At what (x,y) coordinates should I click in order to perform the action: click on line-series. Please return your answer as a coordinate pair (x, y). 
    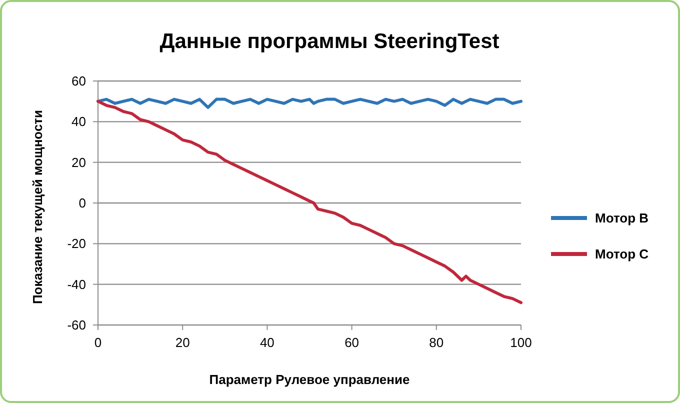
    Looking at the image, I should click on (309, 103).